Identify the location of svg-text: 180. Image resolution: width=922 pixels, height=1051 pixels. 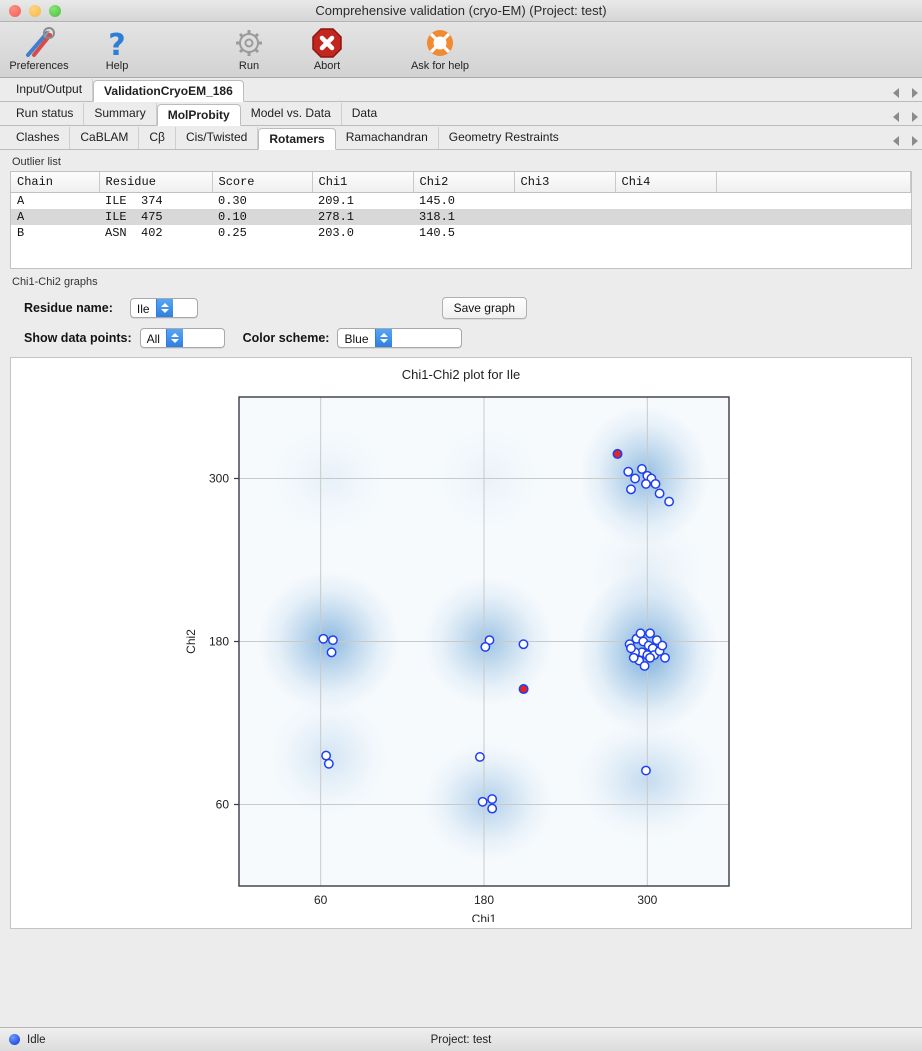
(219, 642).